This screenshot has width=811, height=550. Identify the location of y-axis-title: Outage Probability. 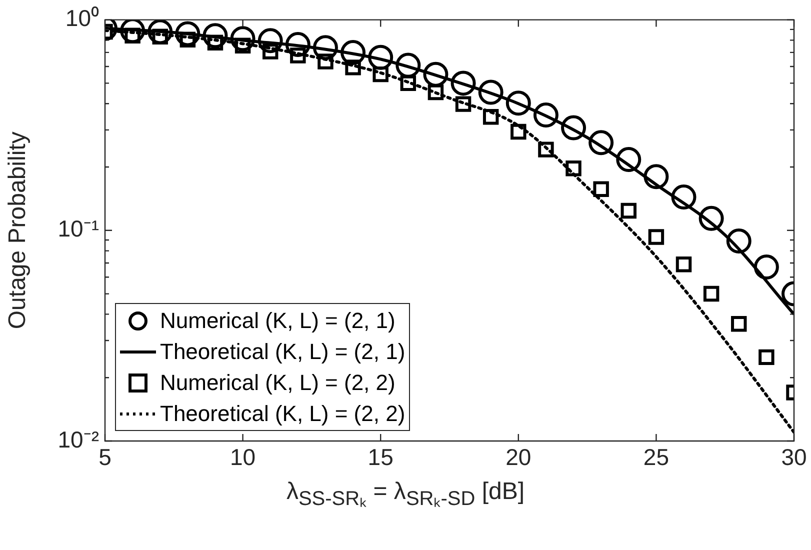
(18, 231).